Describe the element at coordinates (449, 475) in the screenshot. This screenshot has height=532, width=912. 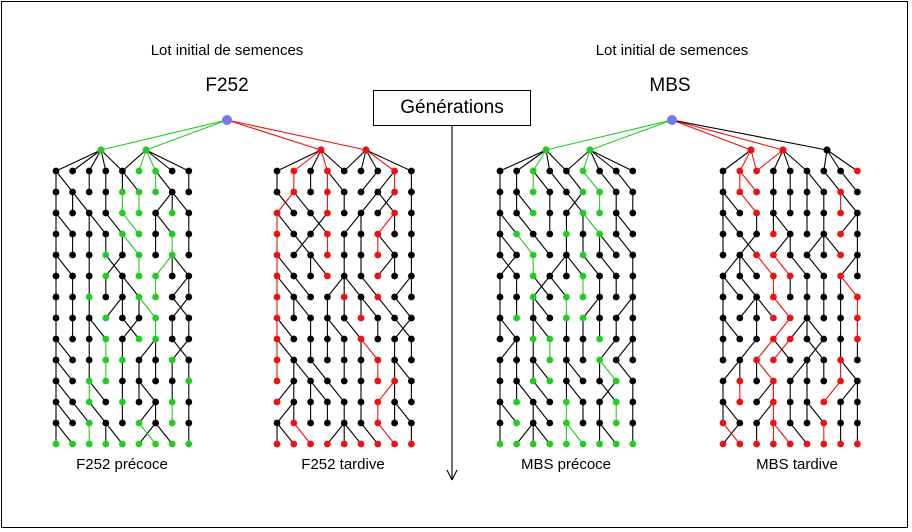
I see `generations-arrow-head` at that location.